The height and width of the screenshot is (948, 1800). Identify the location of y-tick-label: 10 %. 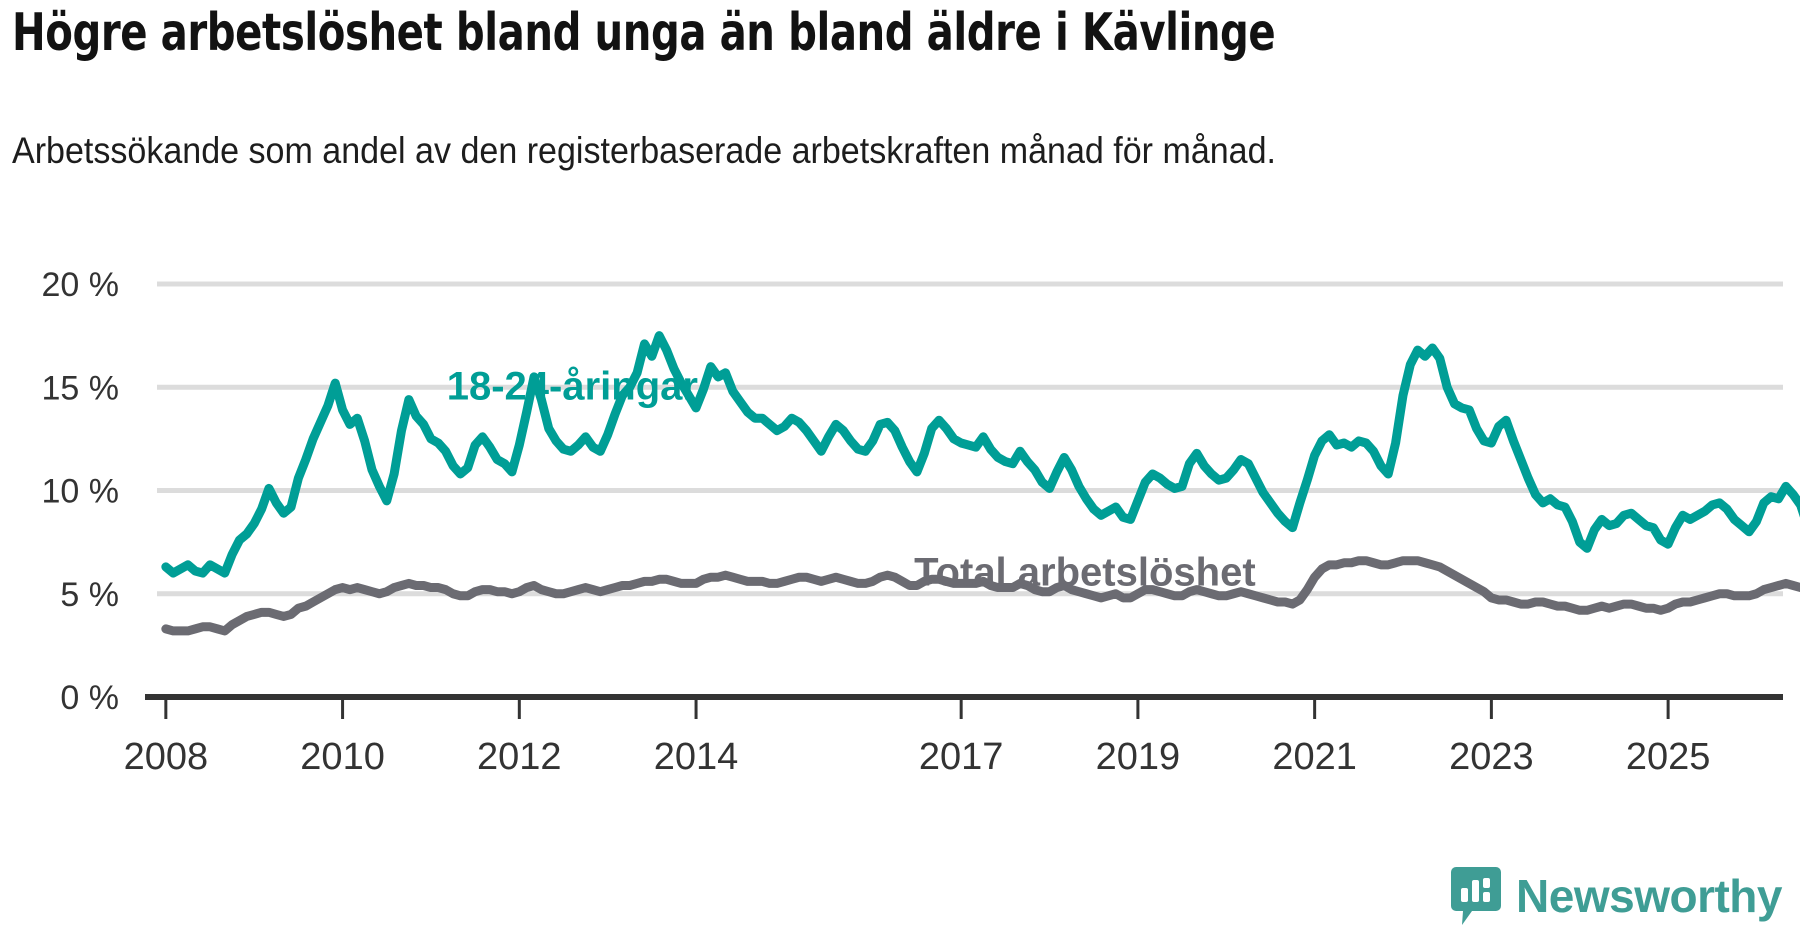
(81, 492).